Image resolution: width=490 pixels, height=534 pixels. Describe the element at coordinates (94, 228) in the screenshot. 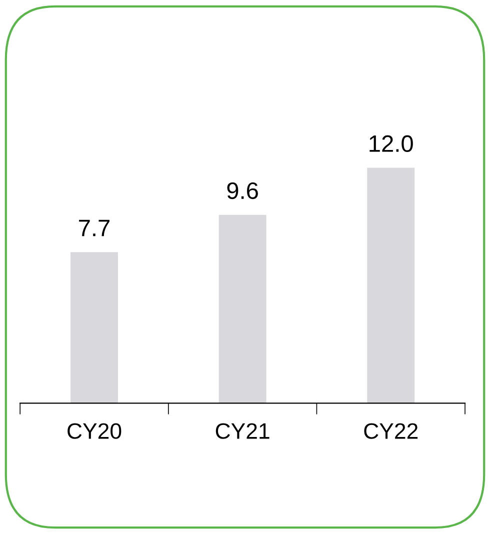

I see `data-label: 7.7` at that location.